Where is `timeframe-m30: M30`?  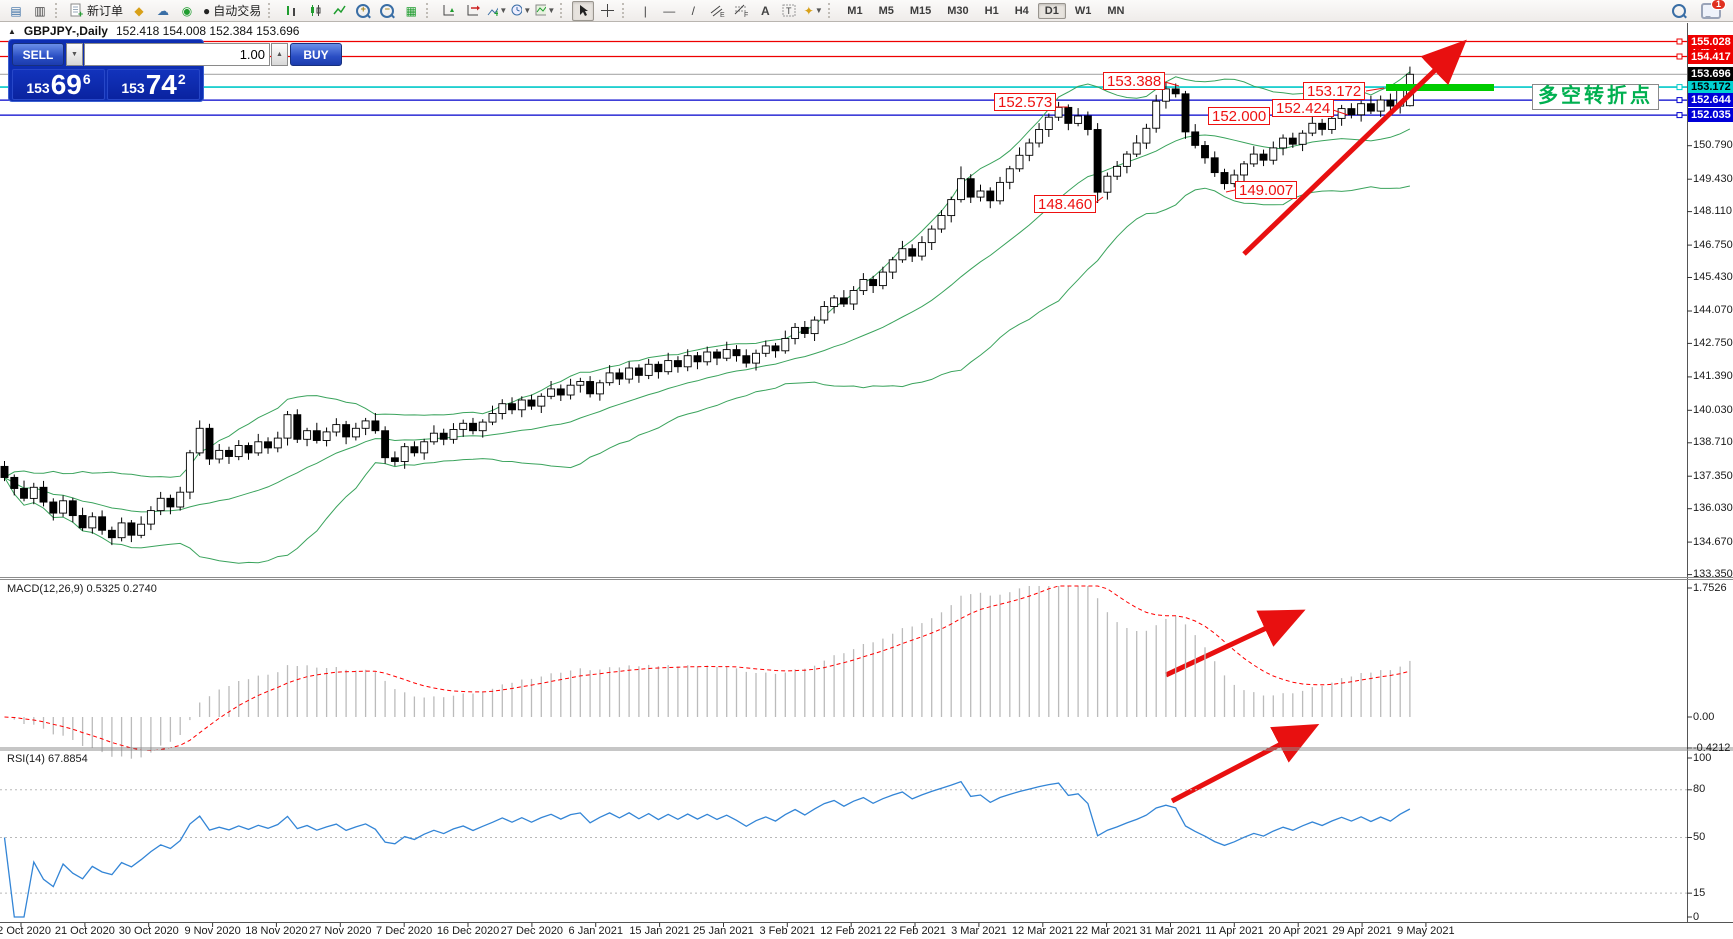
timeframe-m30: M30 is located at coordinates (958, 10).